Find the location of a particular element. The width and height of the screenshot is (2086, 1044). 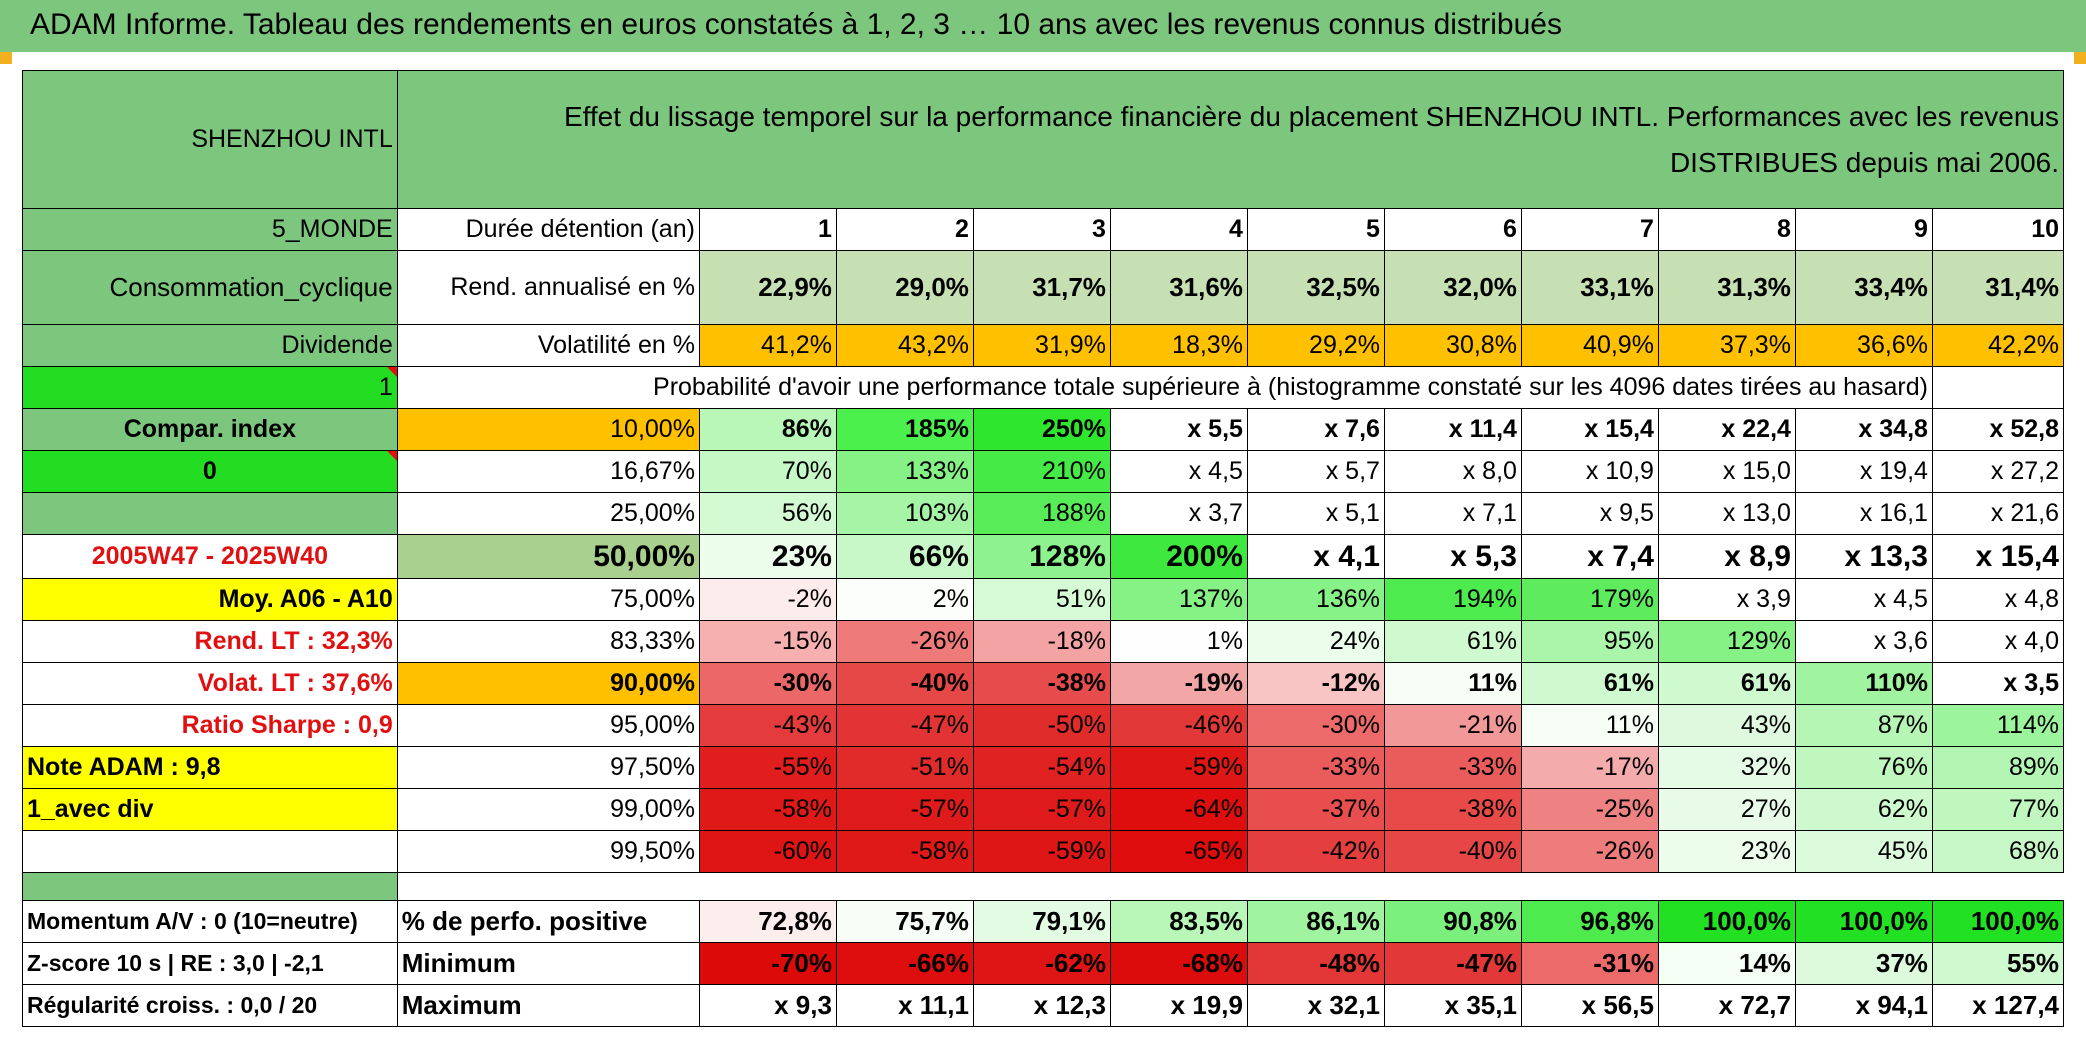

percentile-value-text: 61% is located at coordinates (1628, 683).